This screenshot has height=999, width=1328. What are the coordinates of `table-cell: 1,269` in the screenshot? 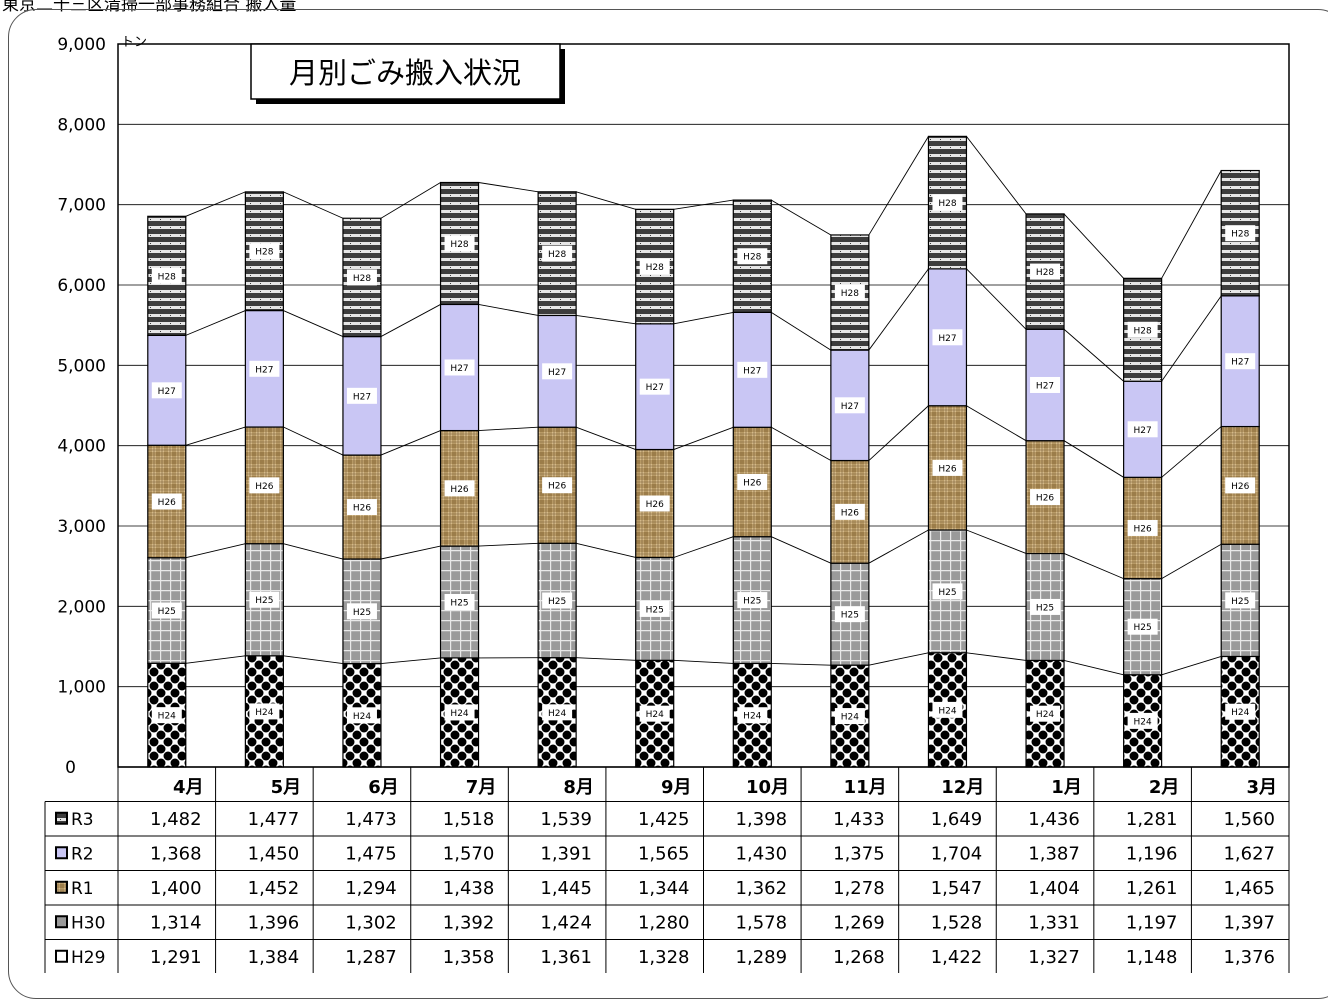 It's located at (859, 922).